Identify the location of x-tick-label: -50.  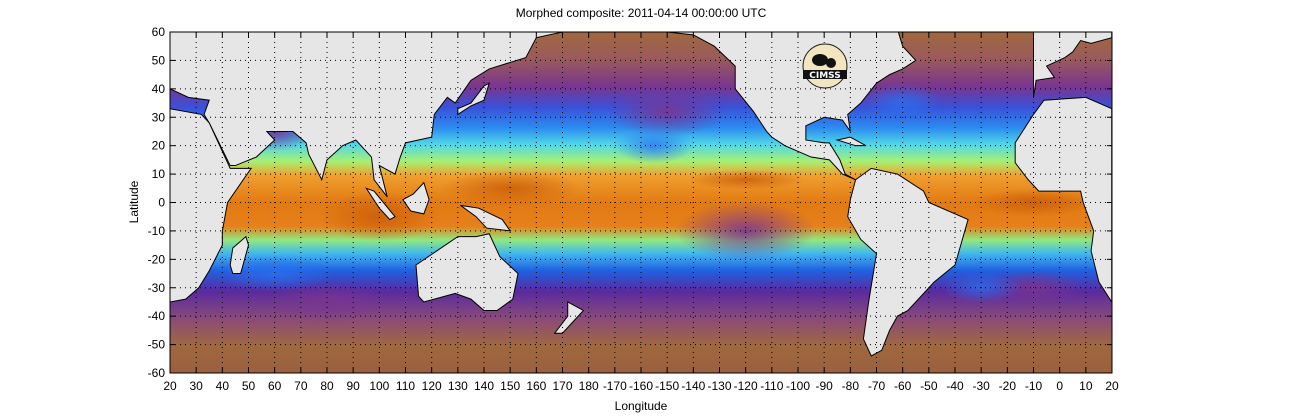
(929, 386).